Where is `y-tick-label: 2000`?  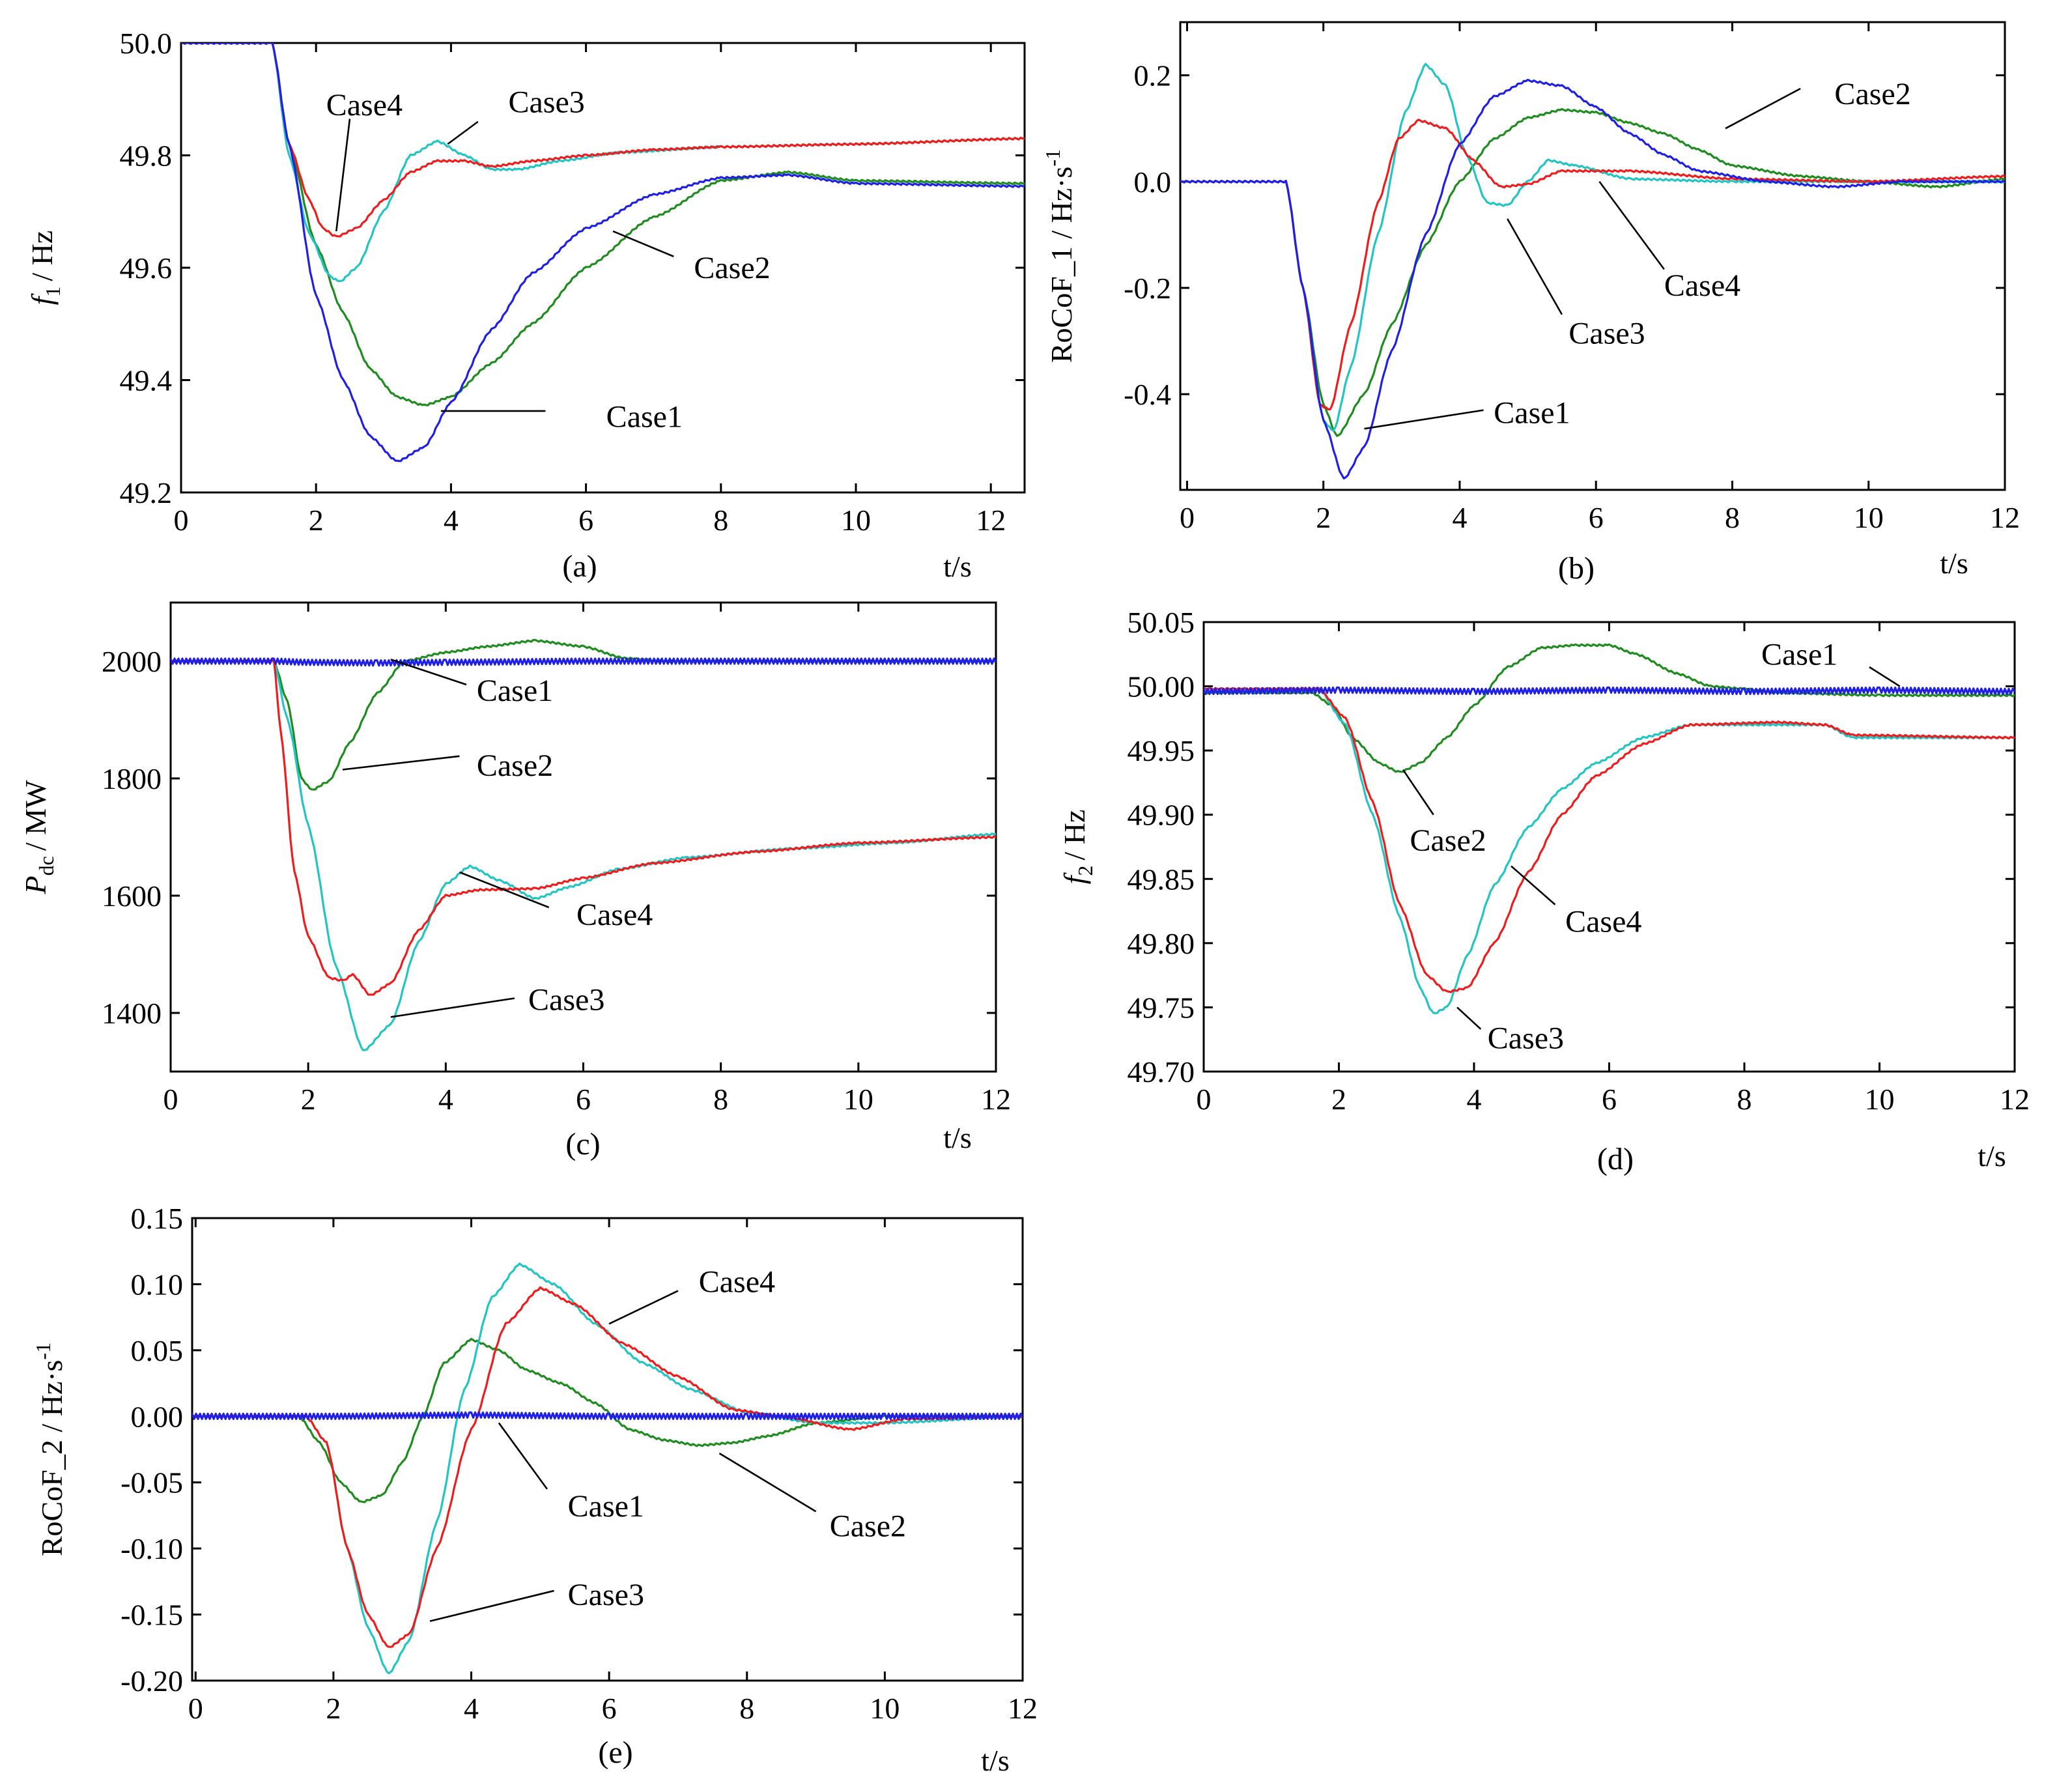
y-tick-label: 2000 is located at coordinates (132, 661).